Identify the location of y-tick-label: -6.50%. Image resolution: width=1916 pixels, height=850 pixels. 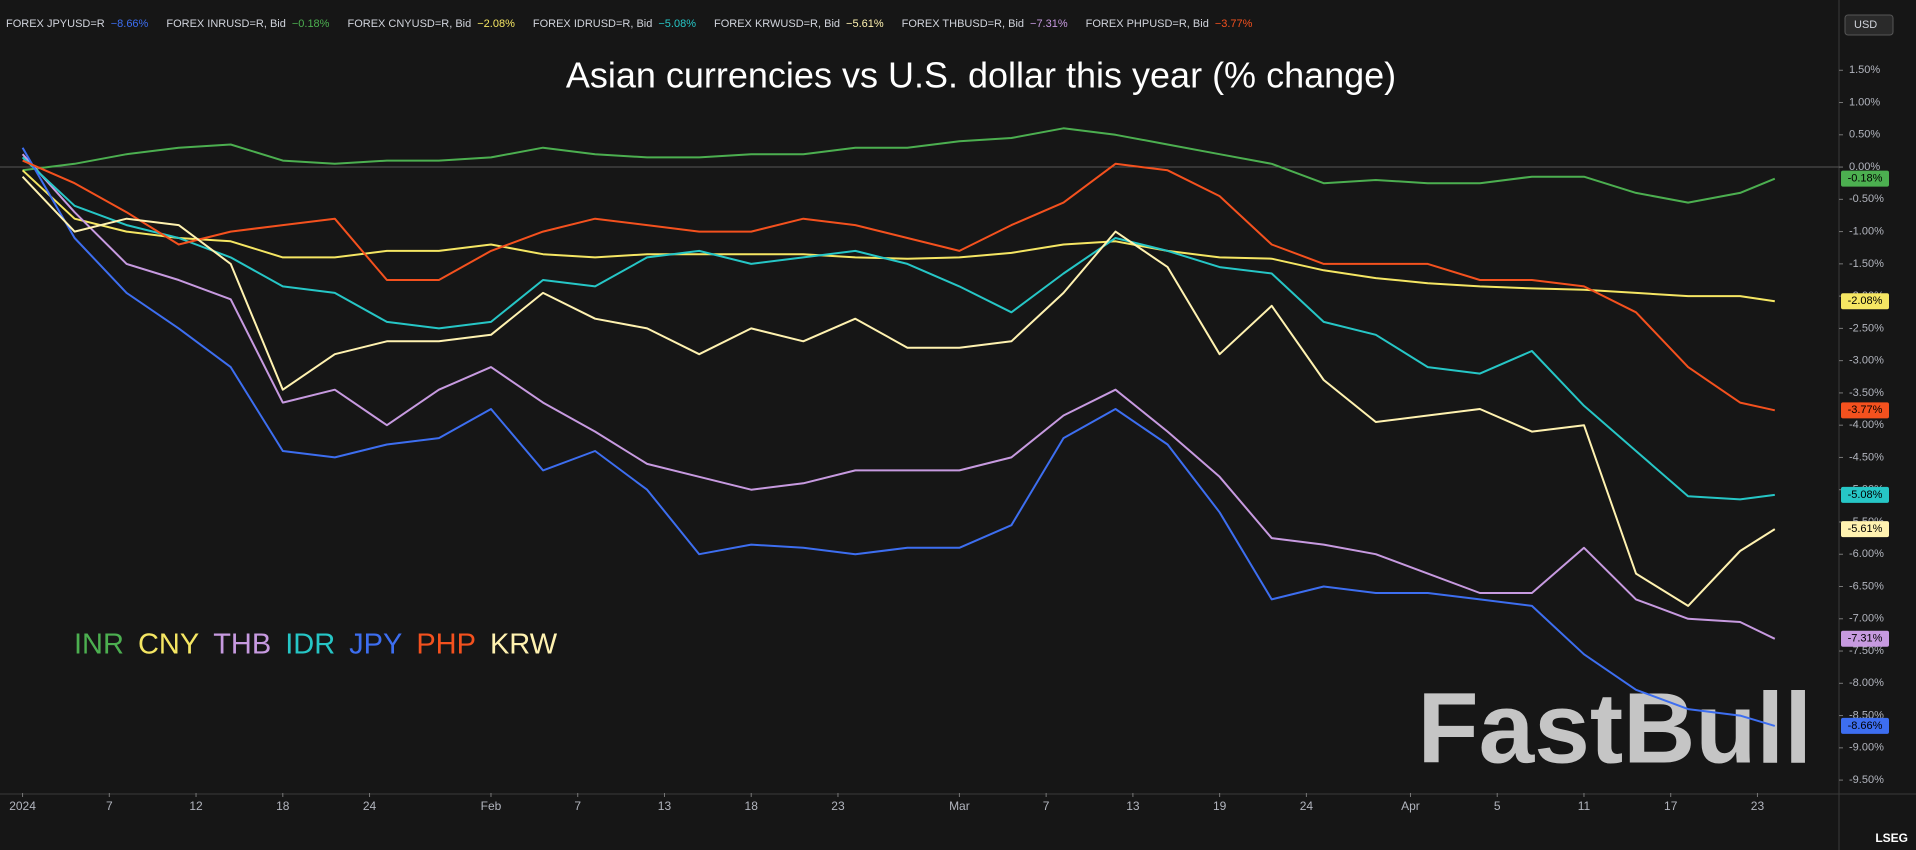
(1866, 586).